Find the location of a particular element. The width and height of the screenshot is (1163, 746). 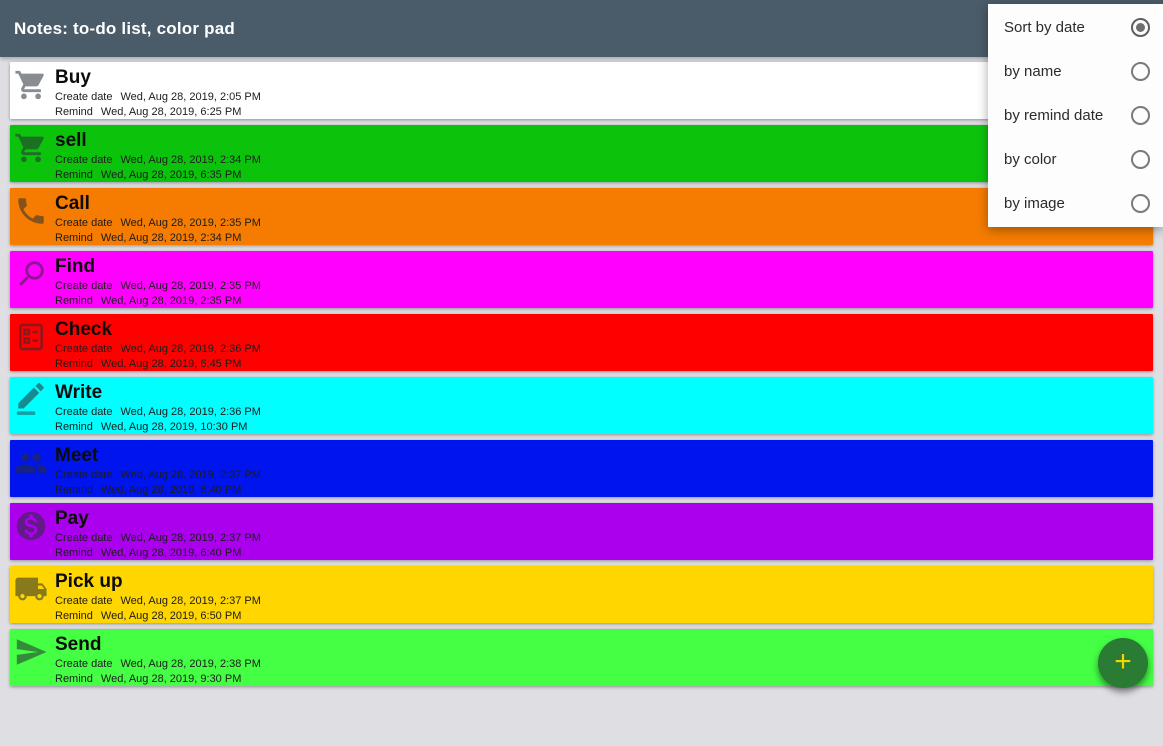

remind-value: Wed, Aug 28, 2019, 6:35 PM is located at coordinates (171, 174).